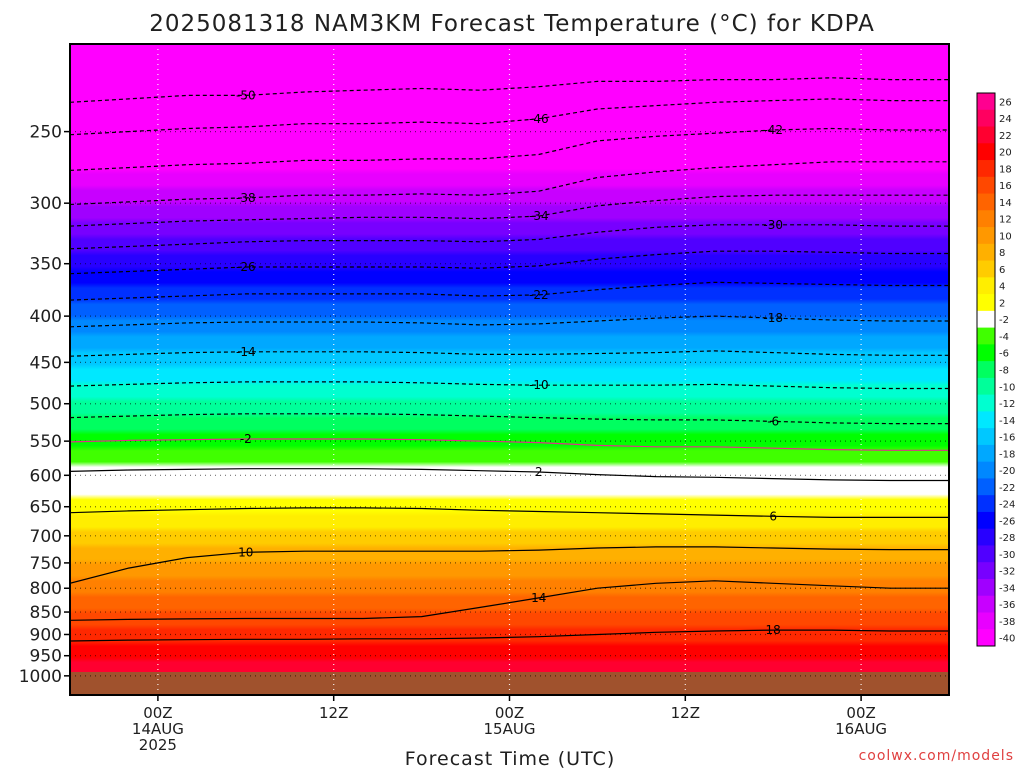 Image resolution: width=1024 pixels, height=768 pixels. I want to click on isotherm-label: 6, so click(773, 516).